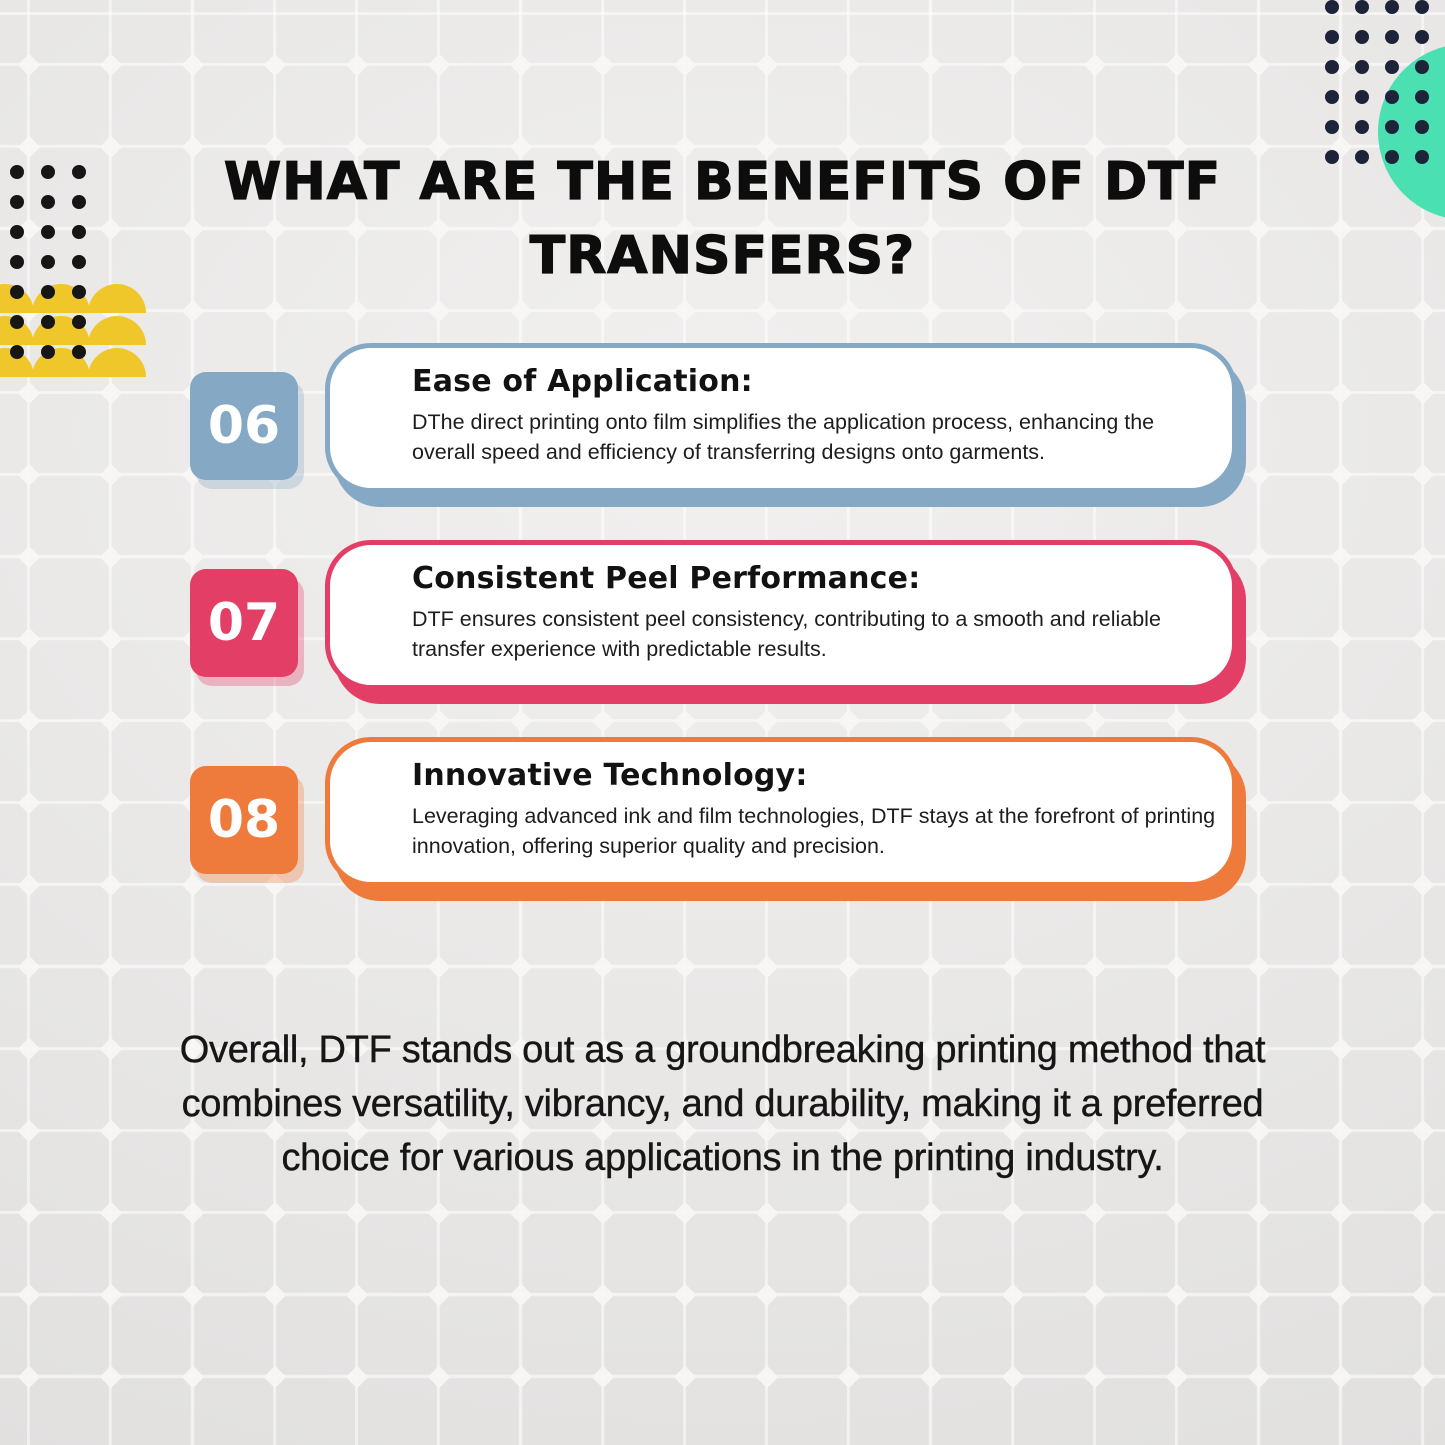 The height and width of the screenshot is (1445, 1445). I want to click on dot-grid-top-right, so click(1377, 86).